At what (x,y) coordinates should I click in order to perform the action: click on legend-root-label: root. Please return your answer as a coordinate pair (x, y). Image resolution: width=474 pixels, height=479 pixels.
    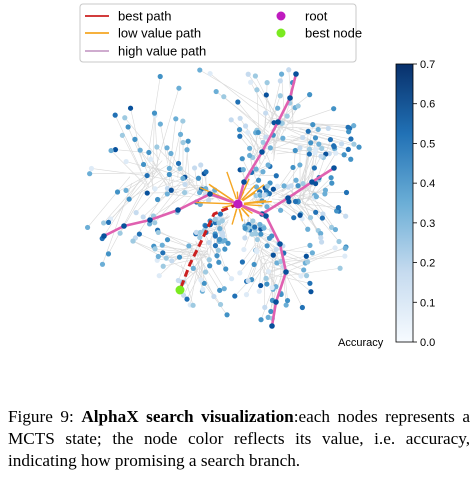
    Looking at the image, I should click on (316, 16).